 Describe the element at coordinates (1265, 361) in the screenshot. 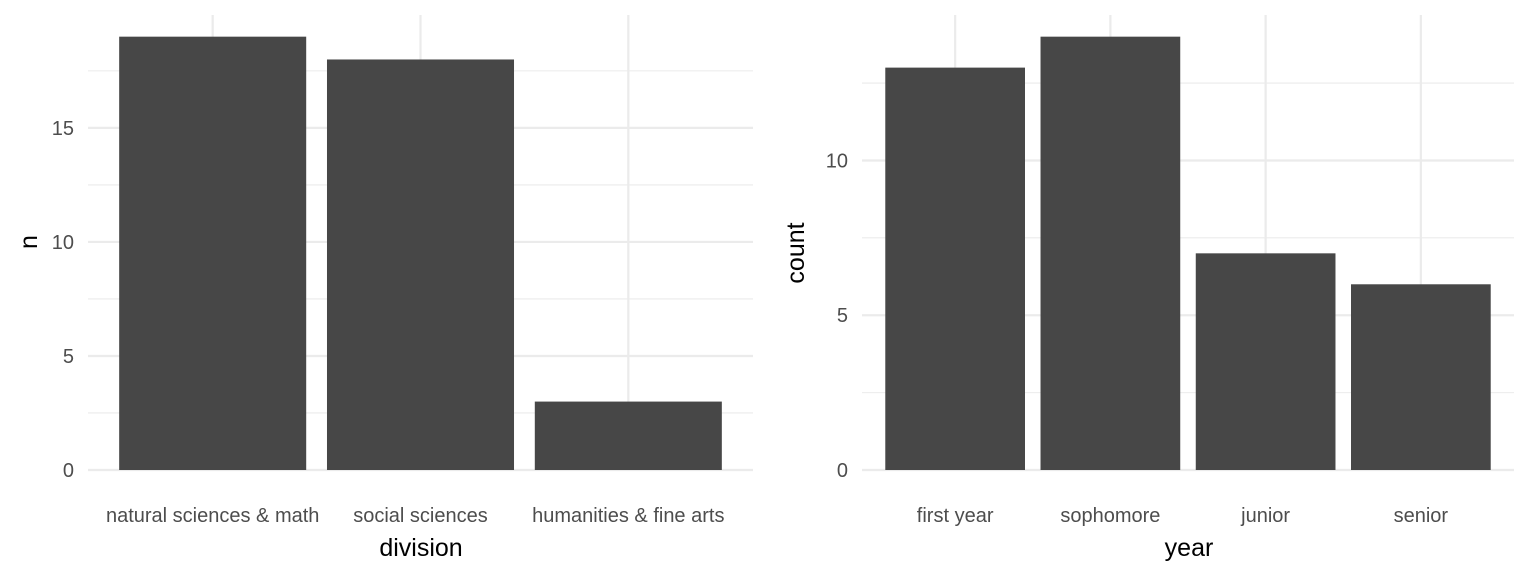

I see `bar-junior` at that location.